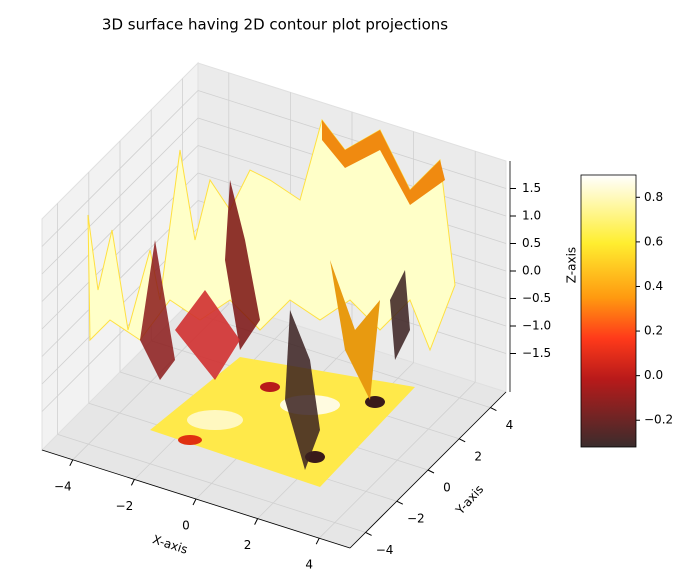  Describe the element at coordinates (510, 425) in the screenshot. I see `y-tick-label: 4` at that location.